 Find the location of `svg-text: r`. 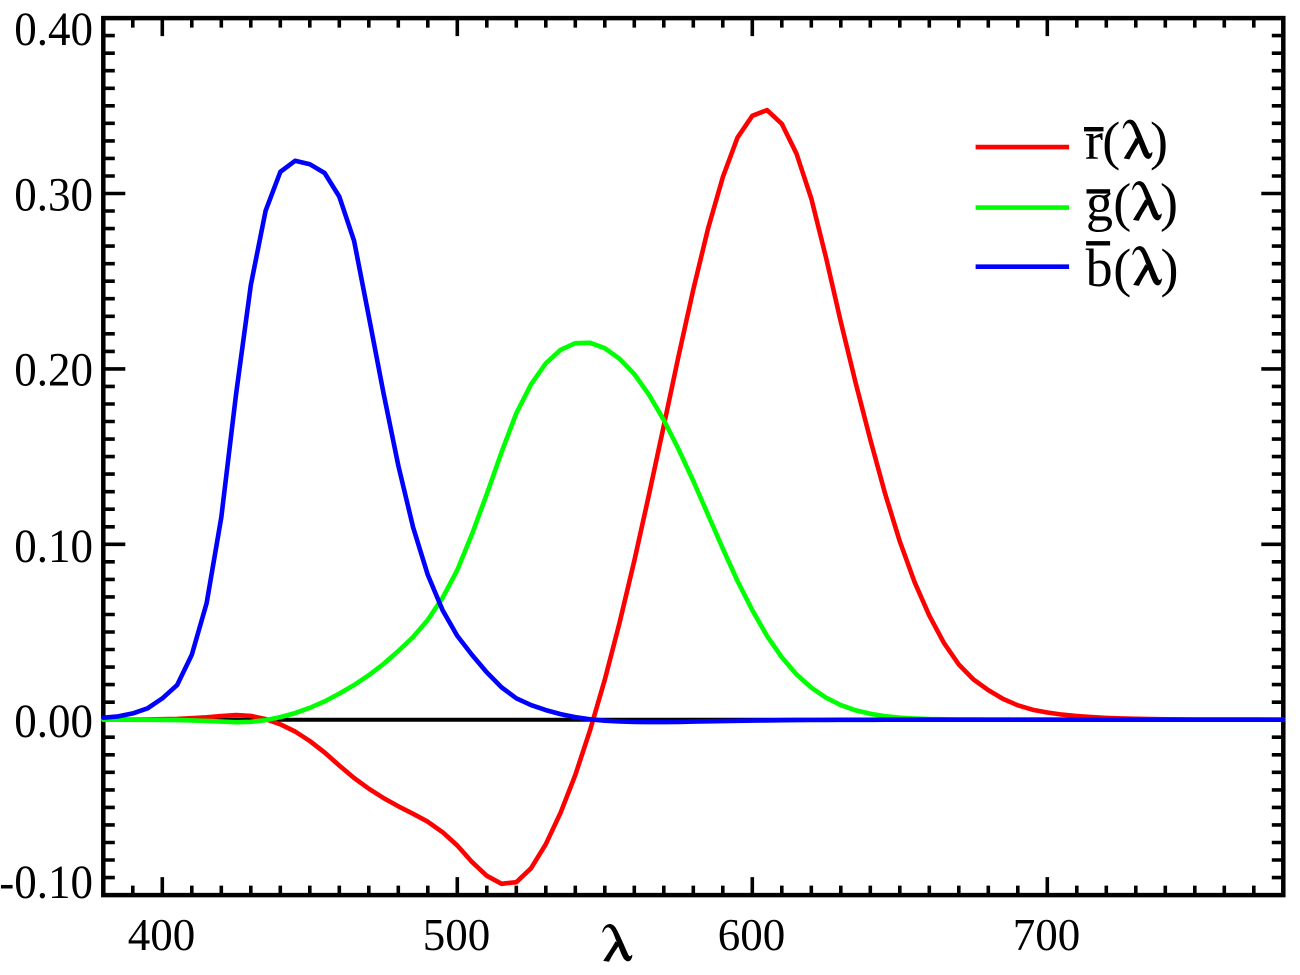

svg-text: r is located at coordinates (1094, 141).